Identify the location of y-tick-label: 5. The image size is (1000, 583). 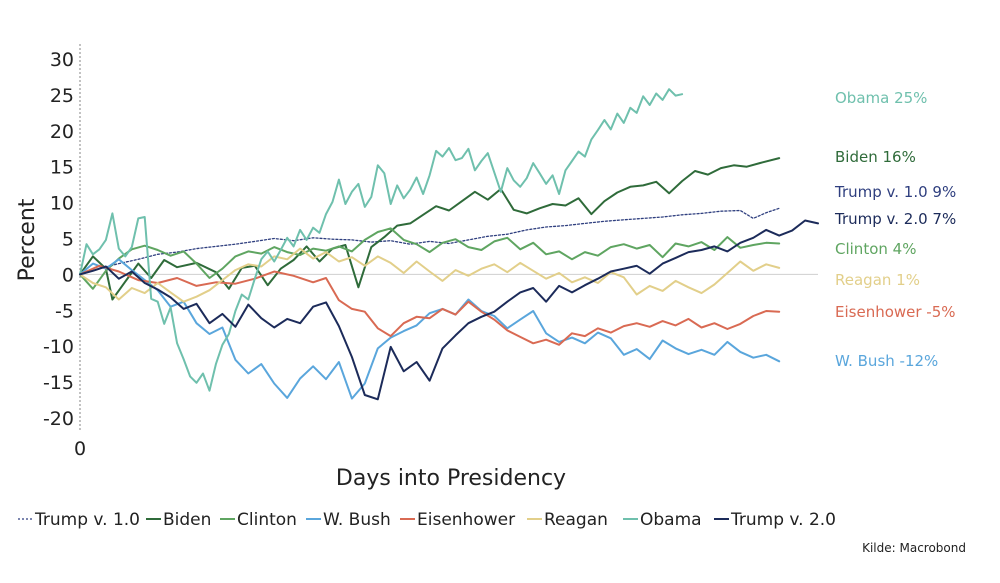
(68, 240).